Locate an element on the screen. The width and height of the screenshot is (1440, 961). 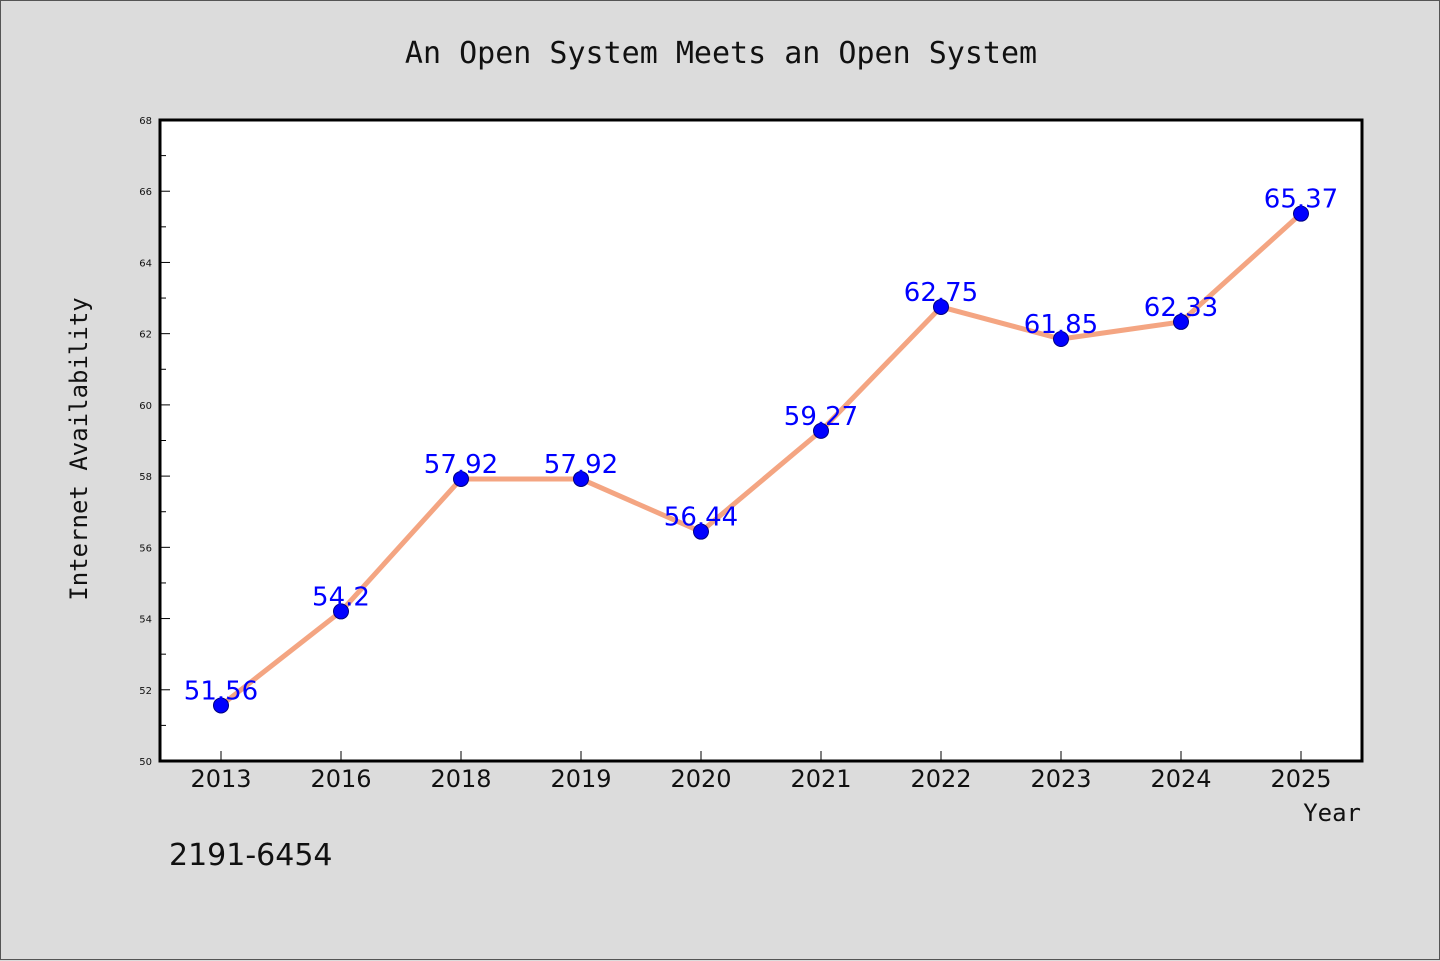
y-tick-label: 58 is located at coordinates (145, 477).